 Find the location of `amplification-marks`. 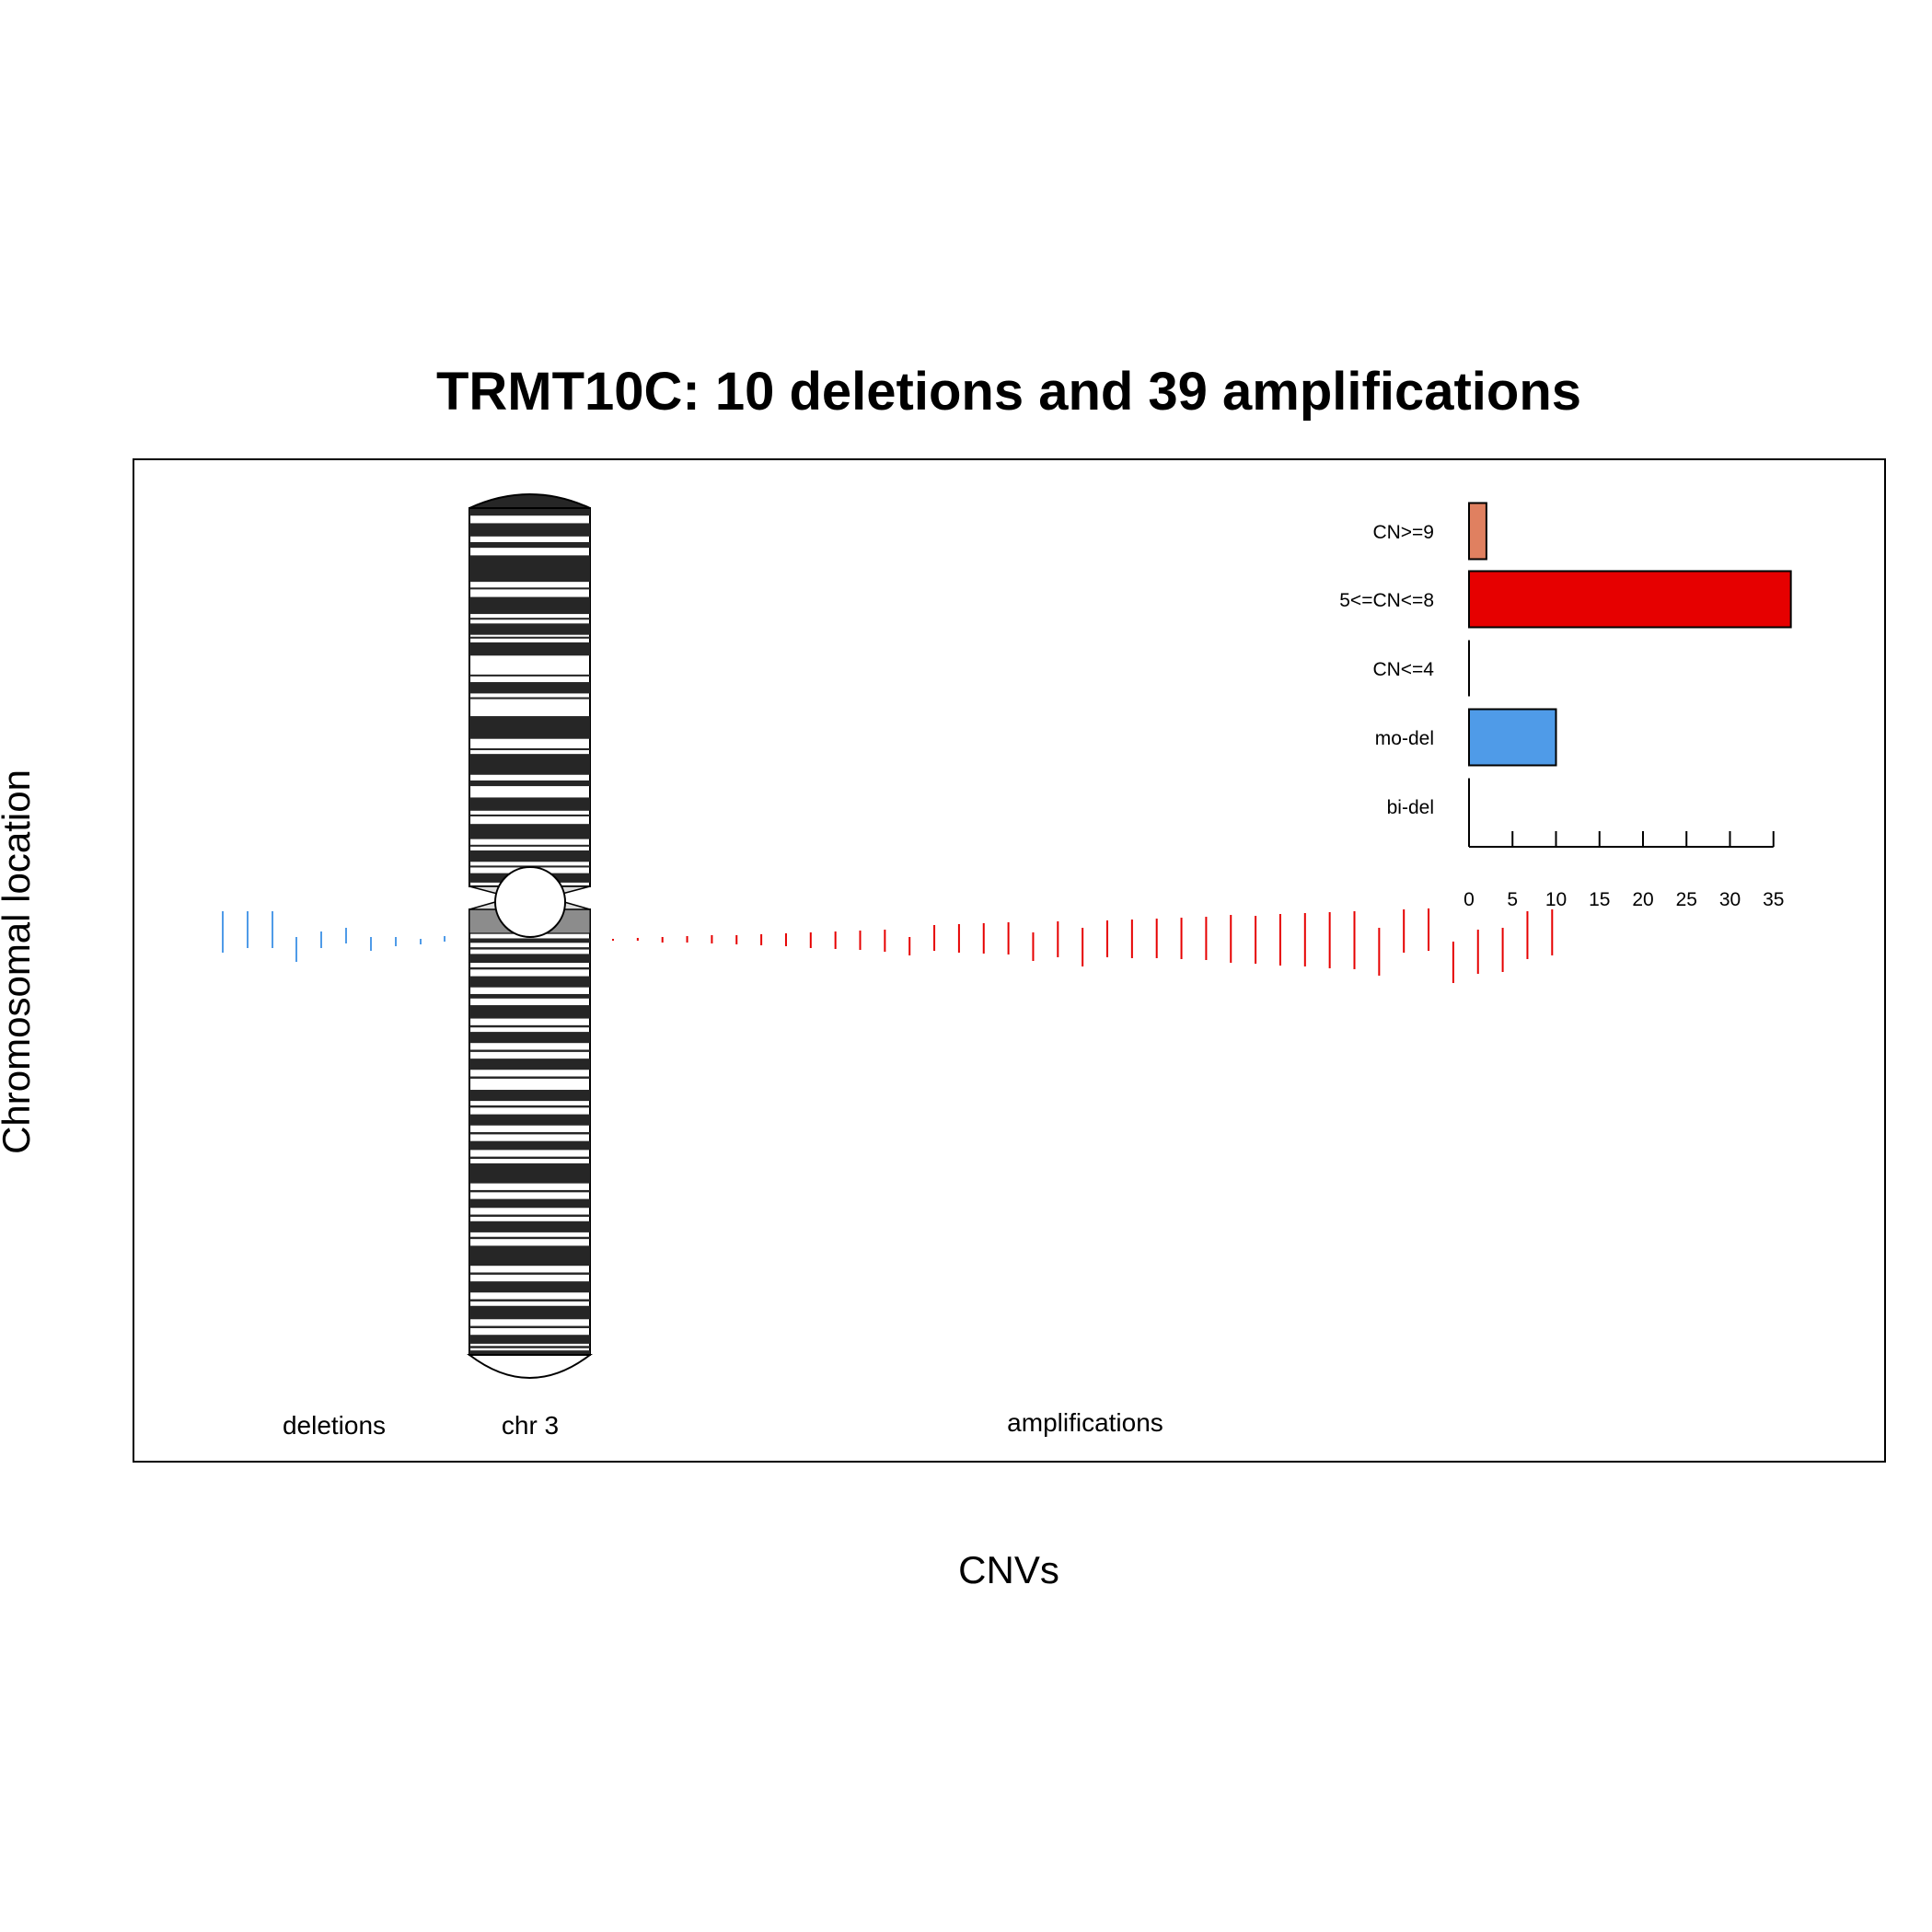

amplification-marks is located at coordinates (1083, 945).